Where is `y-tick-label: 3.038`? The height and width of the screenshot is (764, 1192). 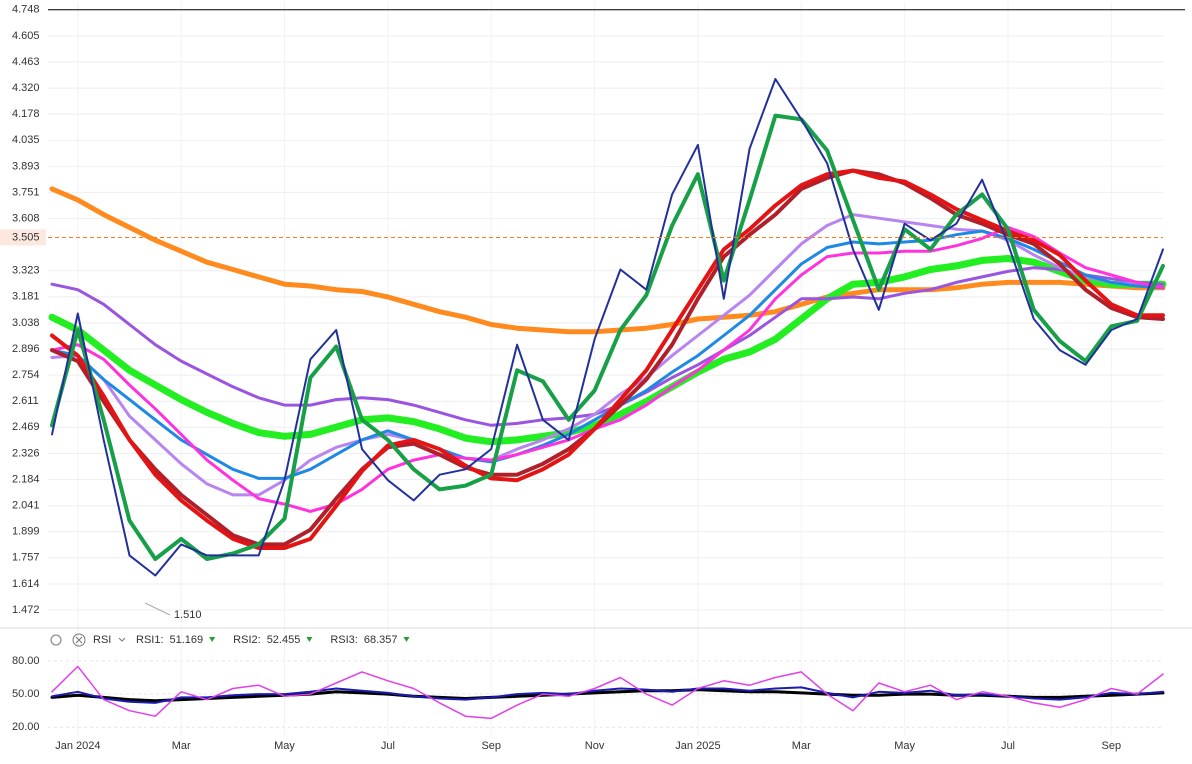
y-tick-label: 3.038 is located at coordinates (26, 323).